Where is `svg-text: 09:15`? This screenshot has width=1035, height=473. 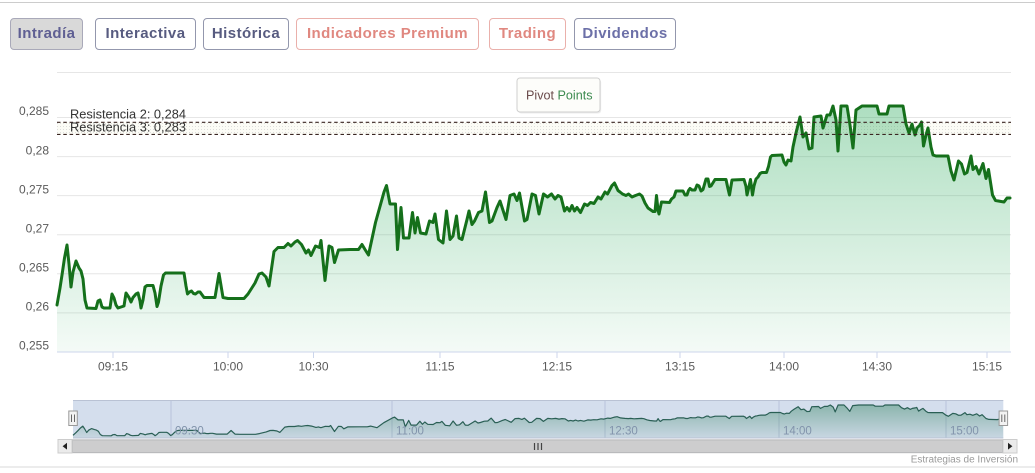
svg-text: 09:15 is located at coordinates (113, 367).